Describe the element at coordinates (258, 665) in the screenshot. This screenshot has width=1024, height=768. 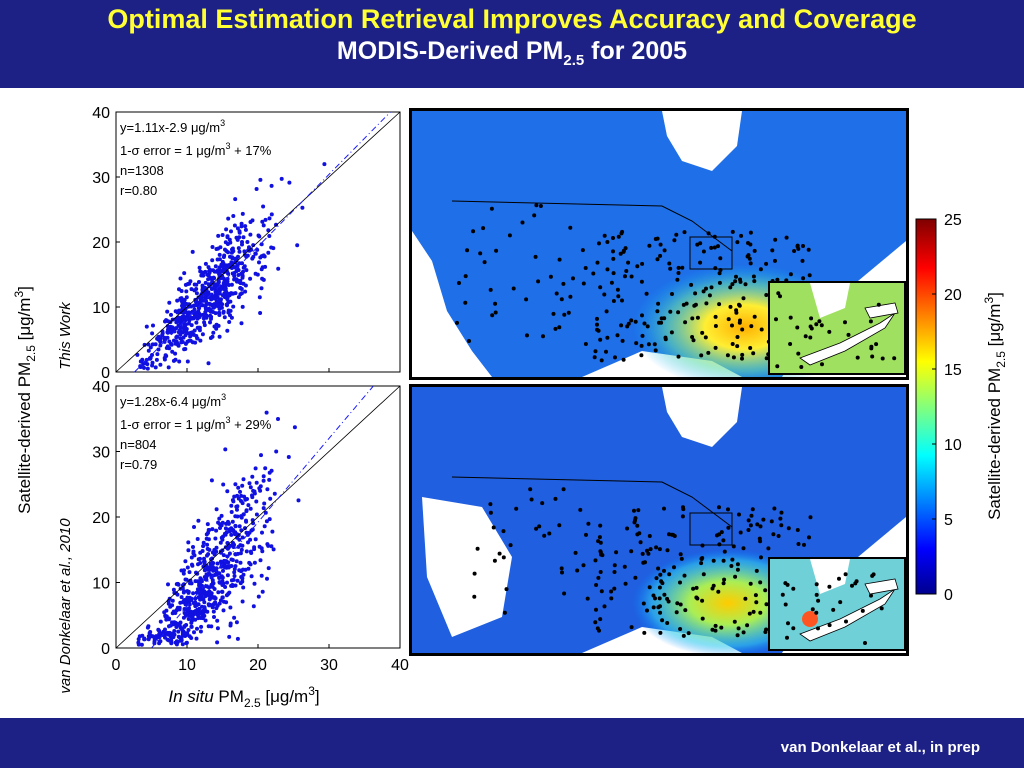
I see `x-tick-label: 20` at that location.